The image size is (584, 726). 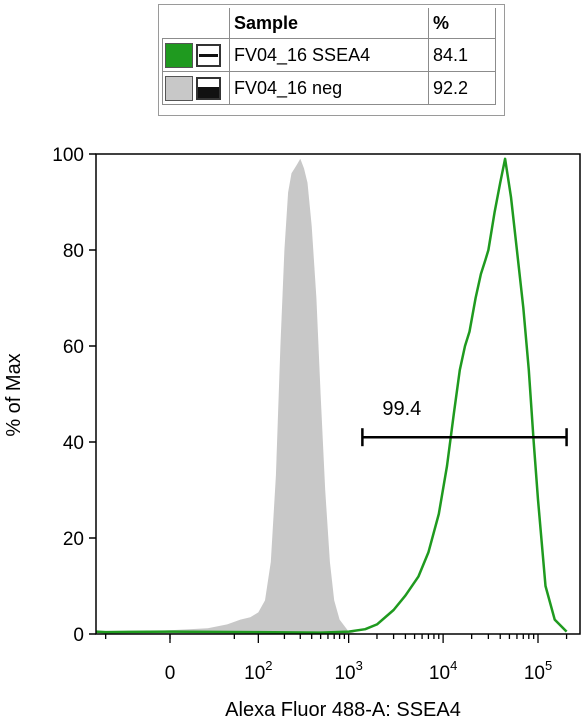 What do you see at coordinates (401, 409) in the screenshot?
I see `gate-label: 99.4` at bounding box center [401, 409].